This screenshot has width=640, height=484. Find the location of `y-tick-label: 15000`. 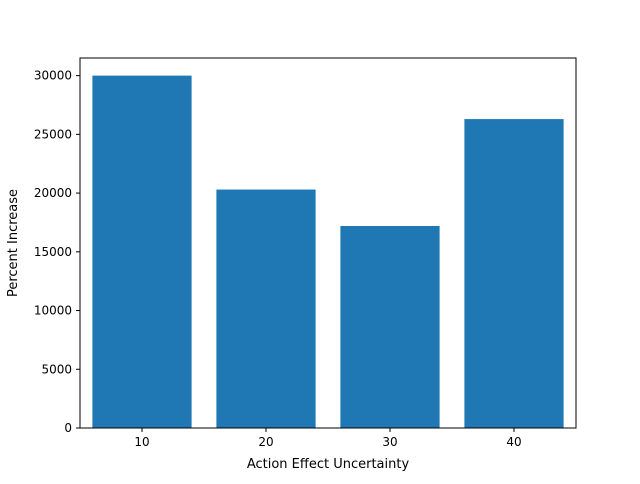

y-tick-label: 15000 is located at coordinates (53, 252).